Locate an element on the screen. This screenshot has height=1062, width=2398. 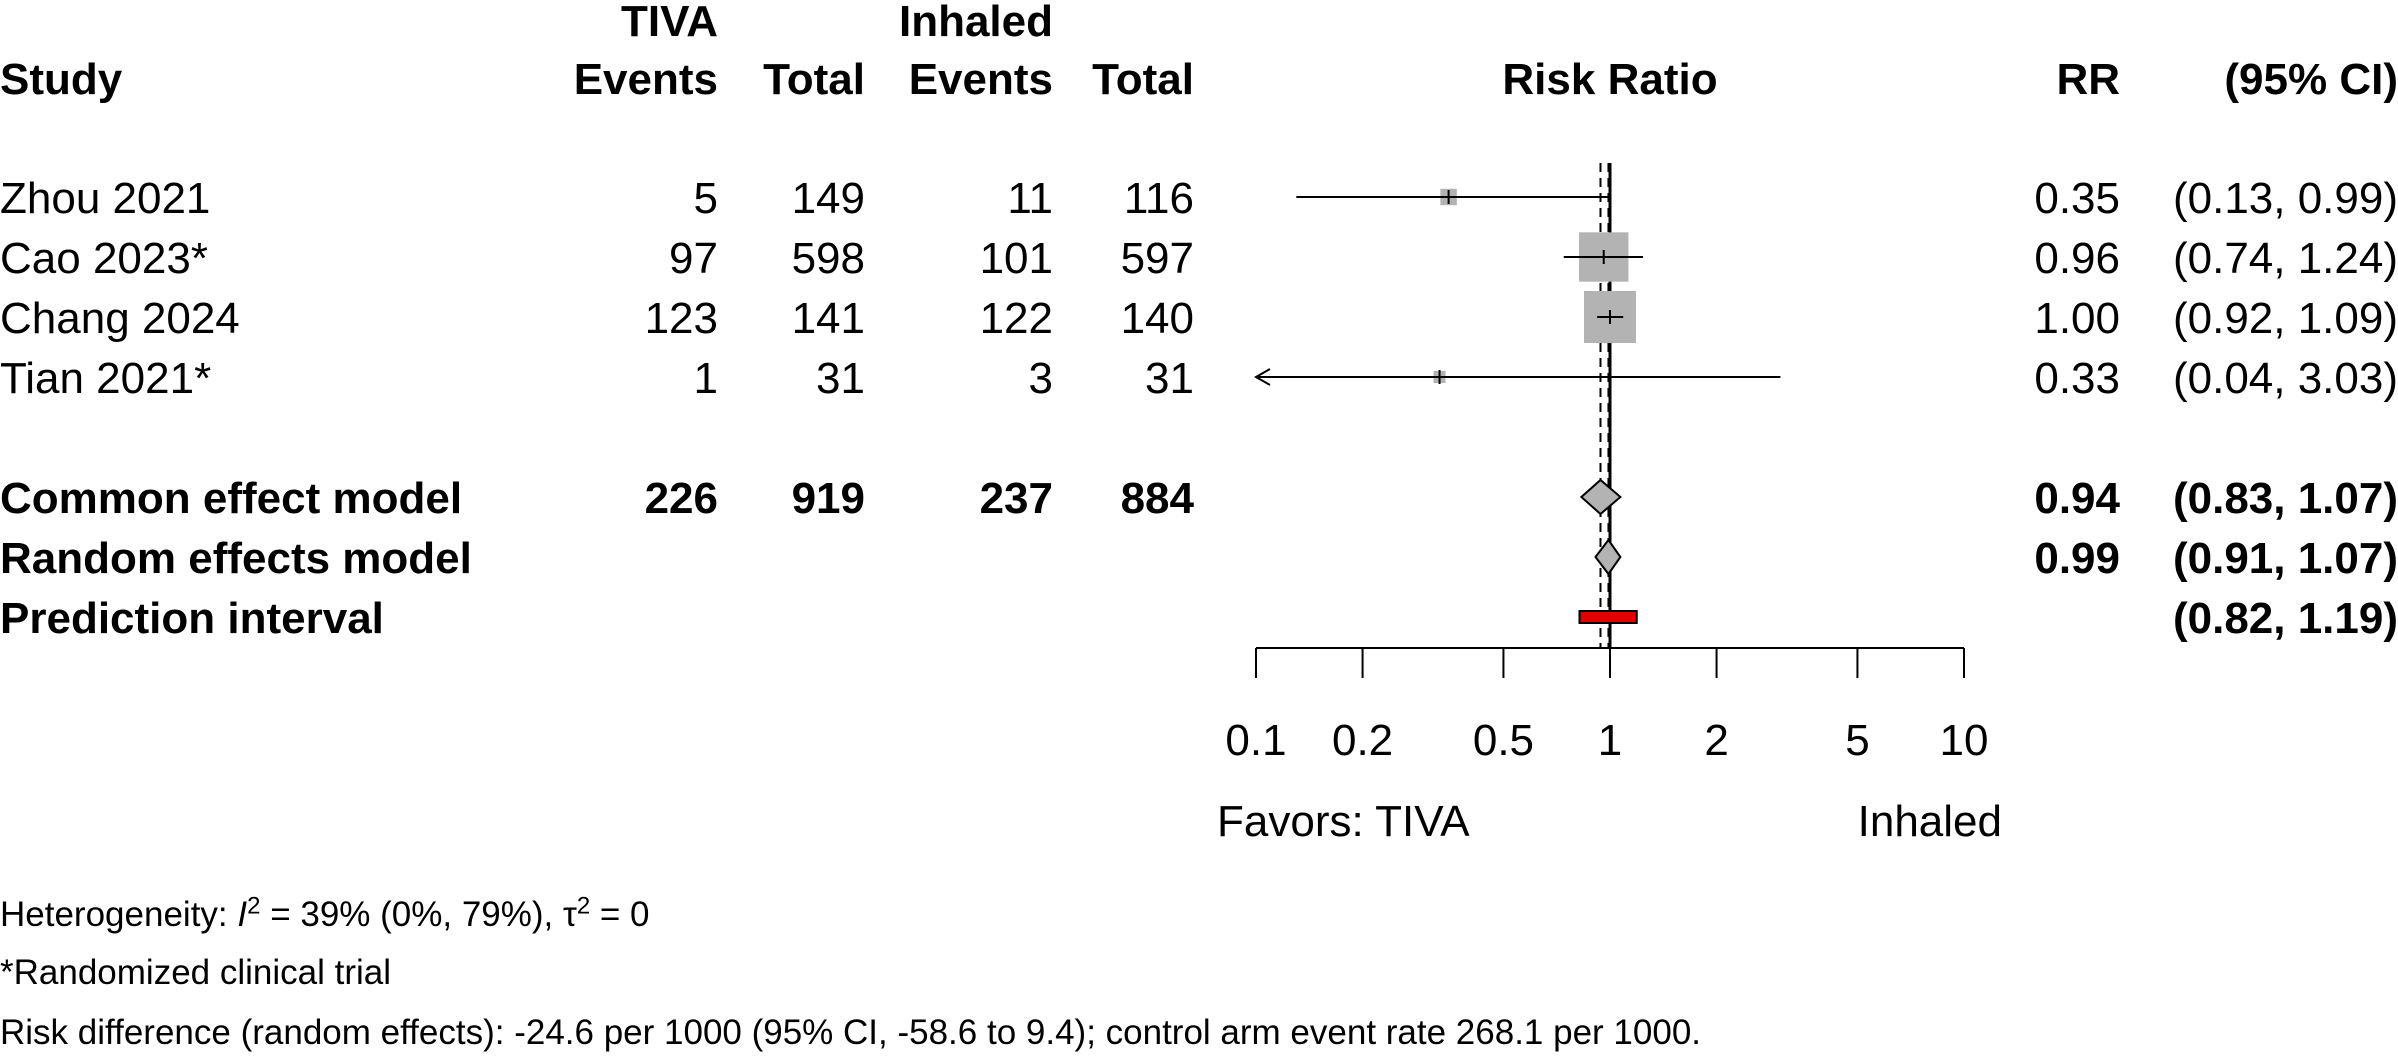
study-row: Zhou 2021 5 149 11 116 0.35 (0.13, 0.99) is located at coordinates (1199, 198).